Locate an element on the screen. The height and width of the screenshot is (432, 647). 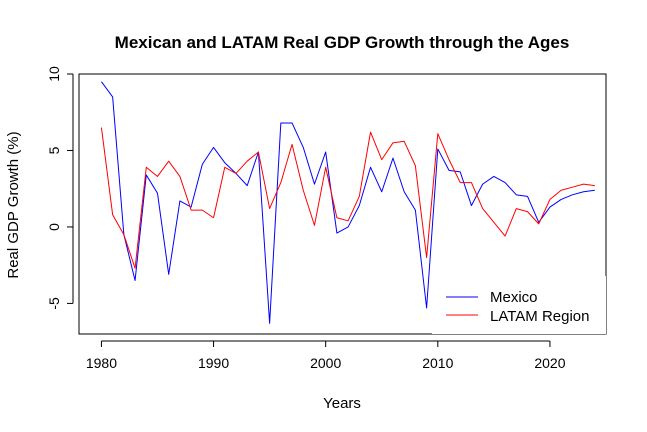
x-tick-label: 1990 is located at coordinates (213, 363).